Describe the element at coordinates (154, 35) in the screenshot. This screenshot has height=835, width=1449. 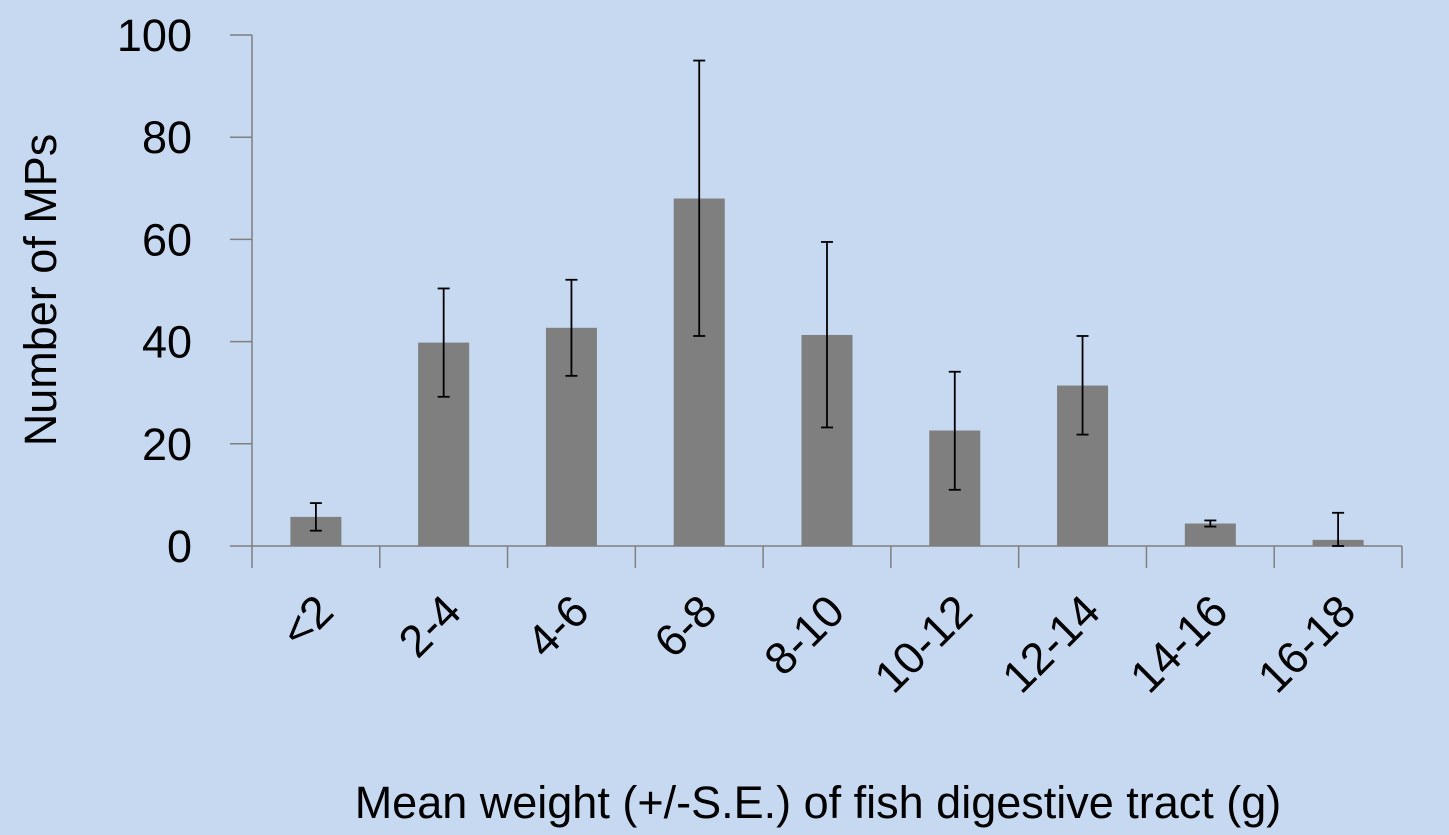
I see `y-tick-label: 100` at that location.